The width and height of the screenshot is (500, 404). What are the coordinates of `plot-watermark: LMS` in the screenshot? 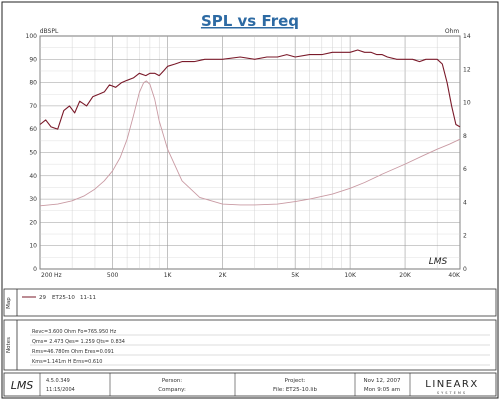 It's located at (438, 262).